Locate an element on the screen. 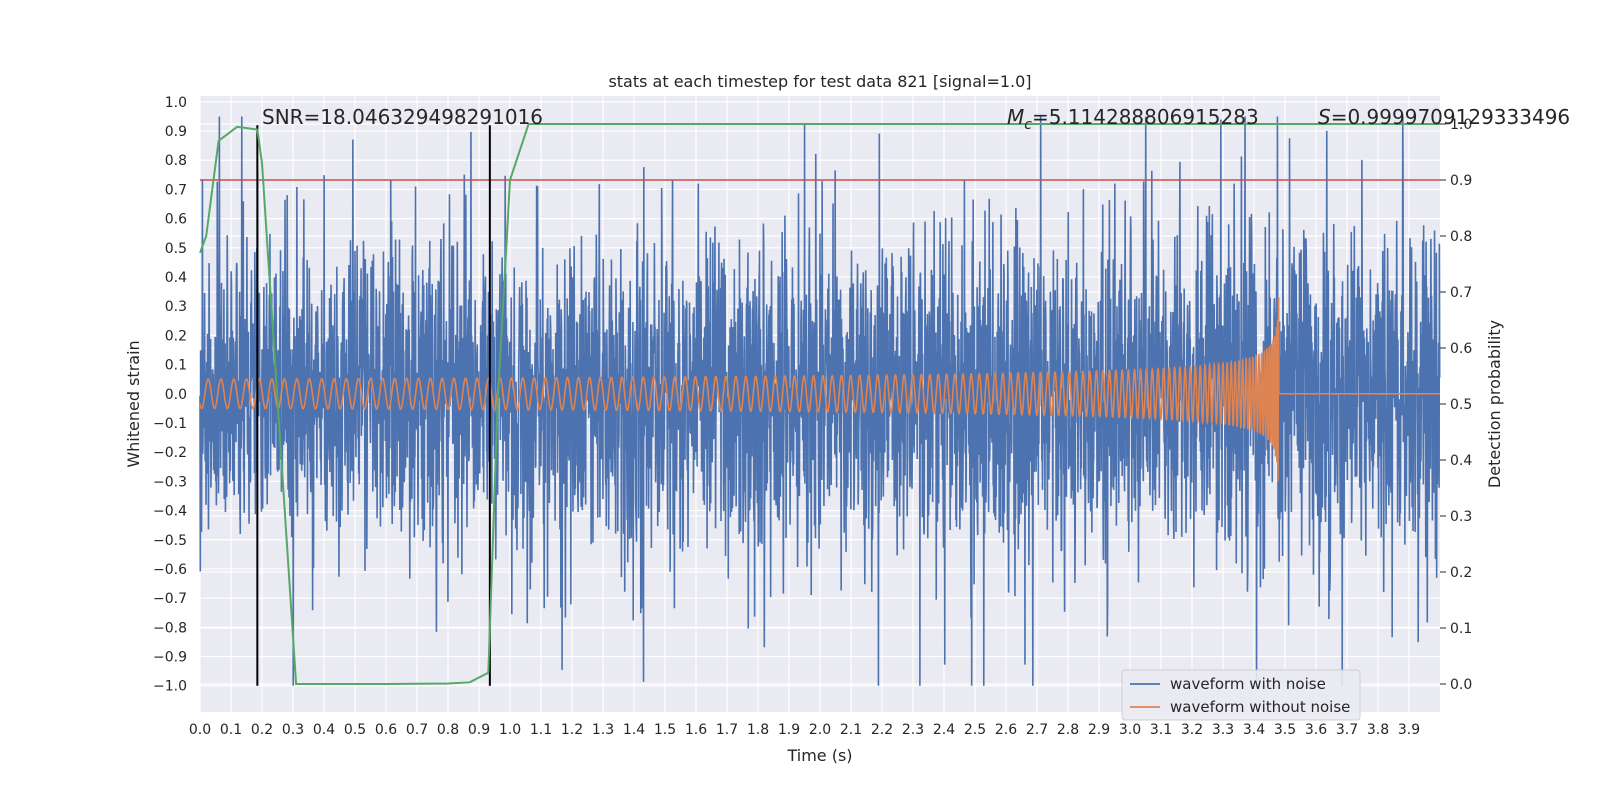 This screenshot has height=800, width=1600. x-tick-label: 2.1 is located at coordinates (851, 730).